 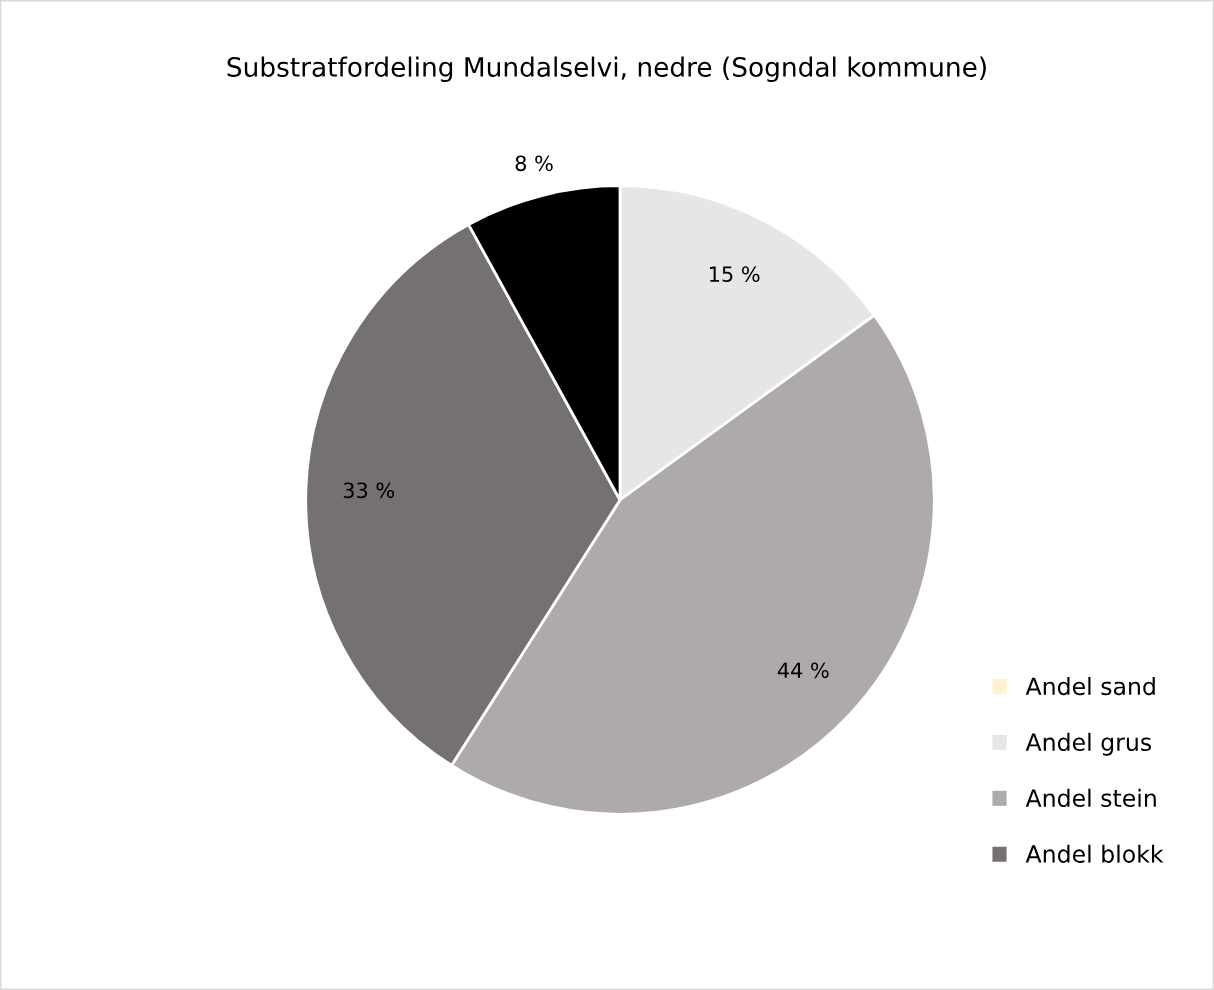 I want to click on legend-label: Andel sand, so click(x=1090, y=686).